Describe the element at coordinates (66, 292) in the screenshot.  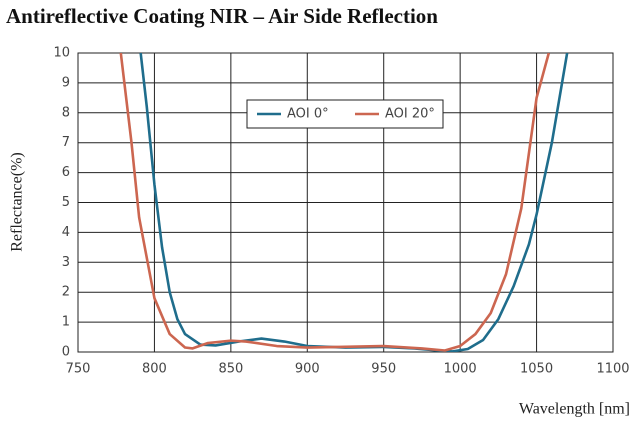
I see `y-tick-label: 2` at that location.